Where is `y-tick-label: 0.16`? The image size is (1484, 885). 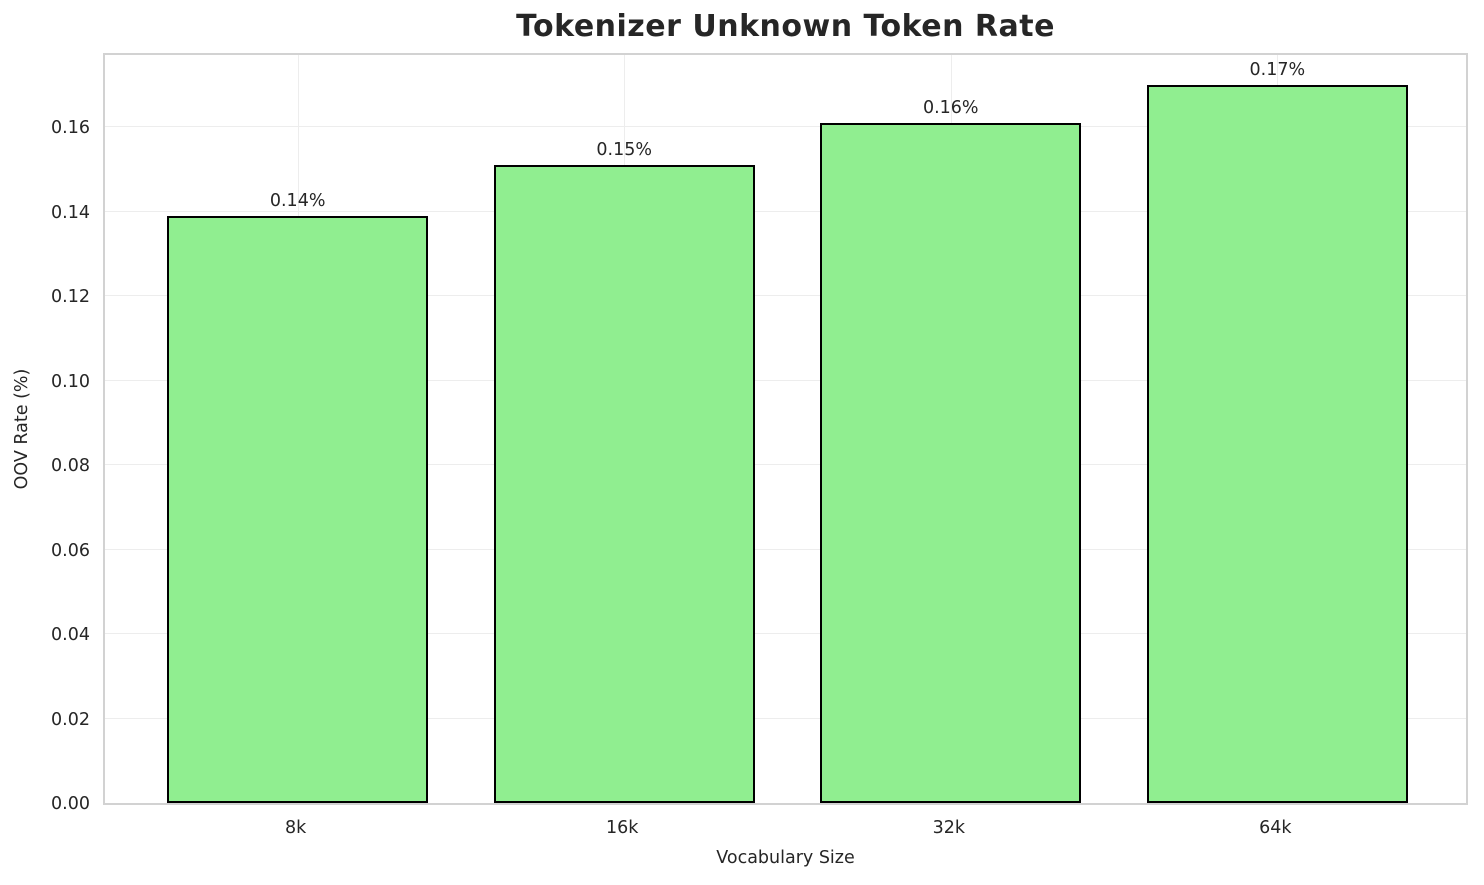 y-tick-label: 0.16 is located at coordinates (70, 128).